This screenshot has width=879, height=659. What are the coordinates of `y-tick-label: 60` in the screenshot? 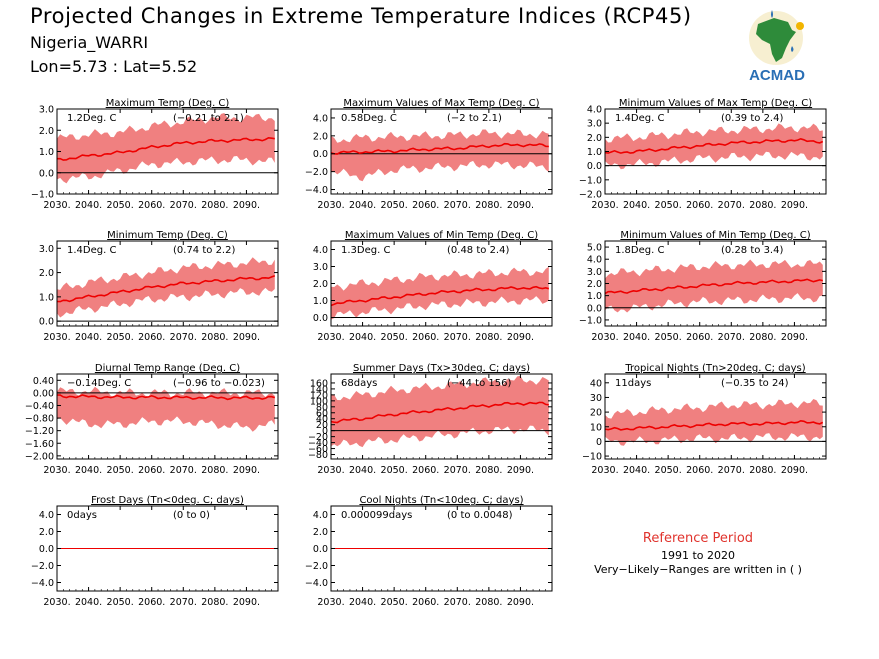 It's located at (322, 413).